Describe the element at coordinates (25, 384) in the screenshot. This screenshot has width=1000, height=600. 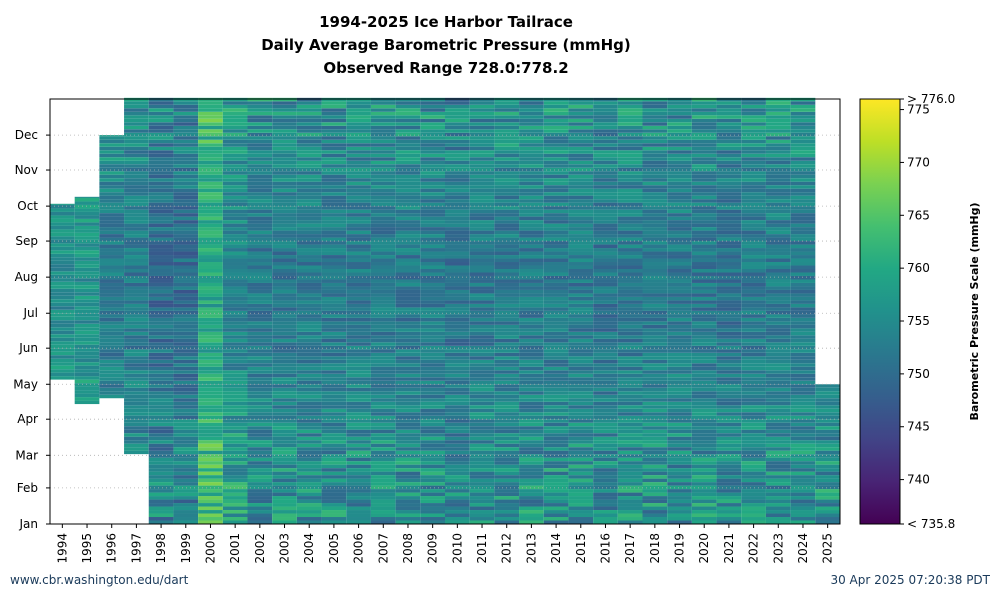
I see `y-tick-label-may: May` at that location.